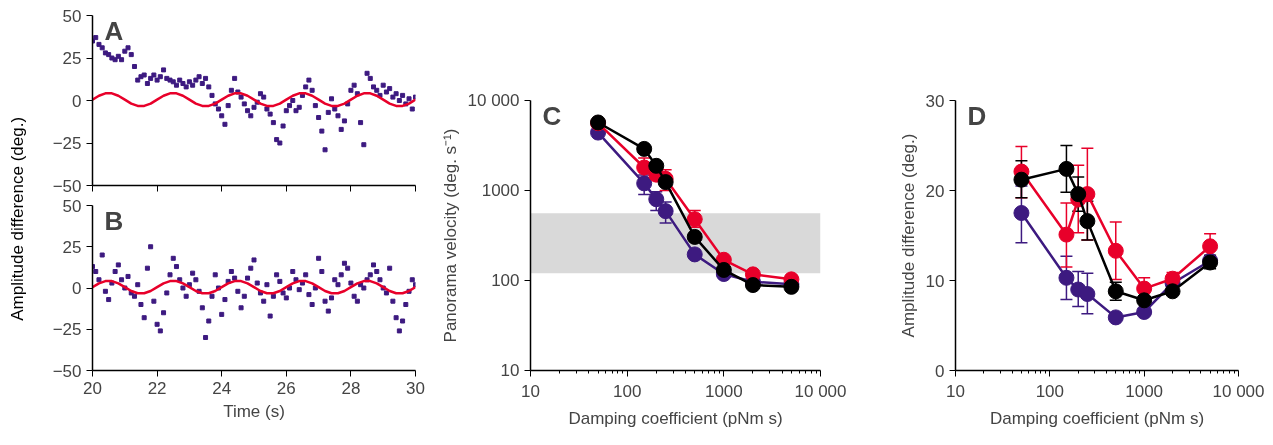  What do you see at coordinates (552, 115) in the screenshot?
I see `chart-title: C` at bounding box center [552, 115].